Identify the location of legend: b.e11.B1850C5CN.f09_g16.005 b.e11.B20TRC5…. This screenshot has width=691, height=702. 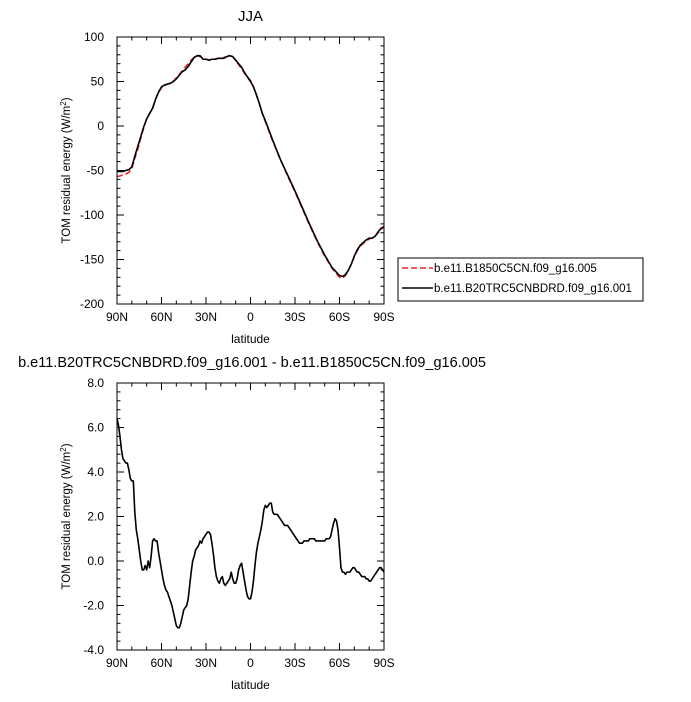
(520, 279).